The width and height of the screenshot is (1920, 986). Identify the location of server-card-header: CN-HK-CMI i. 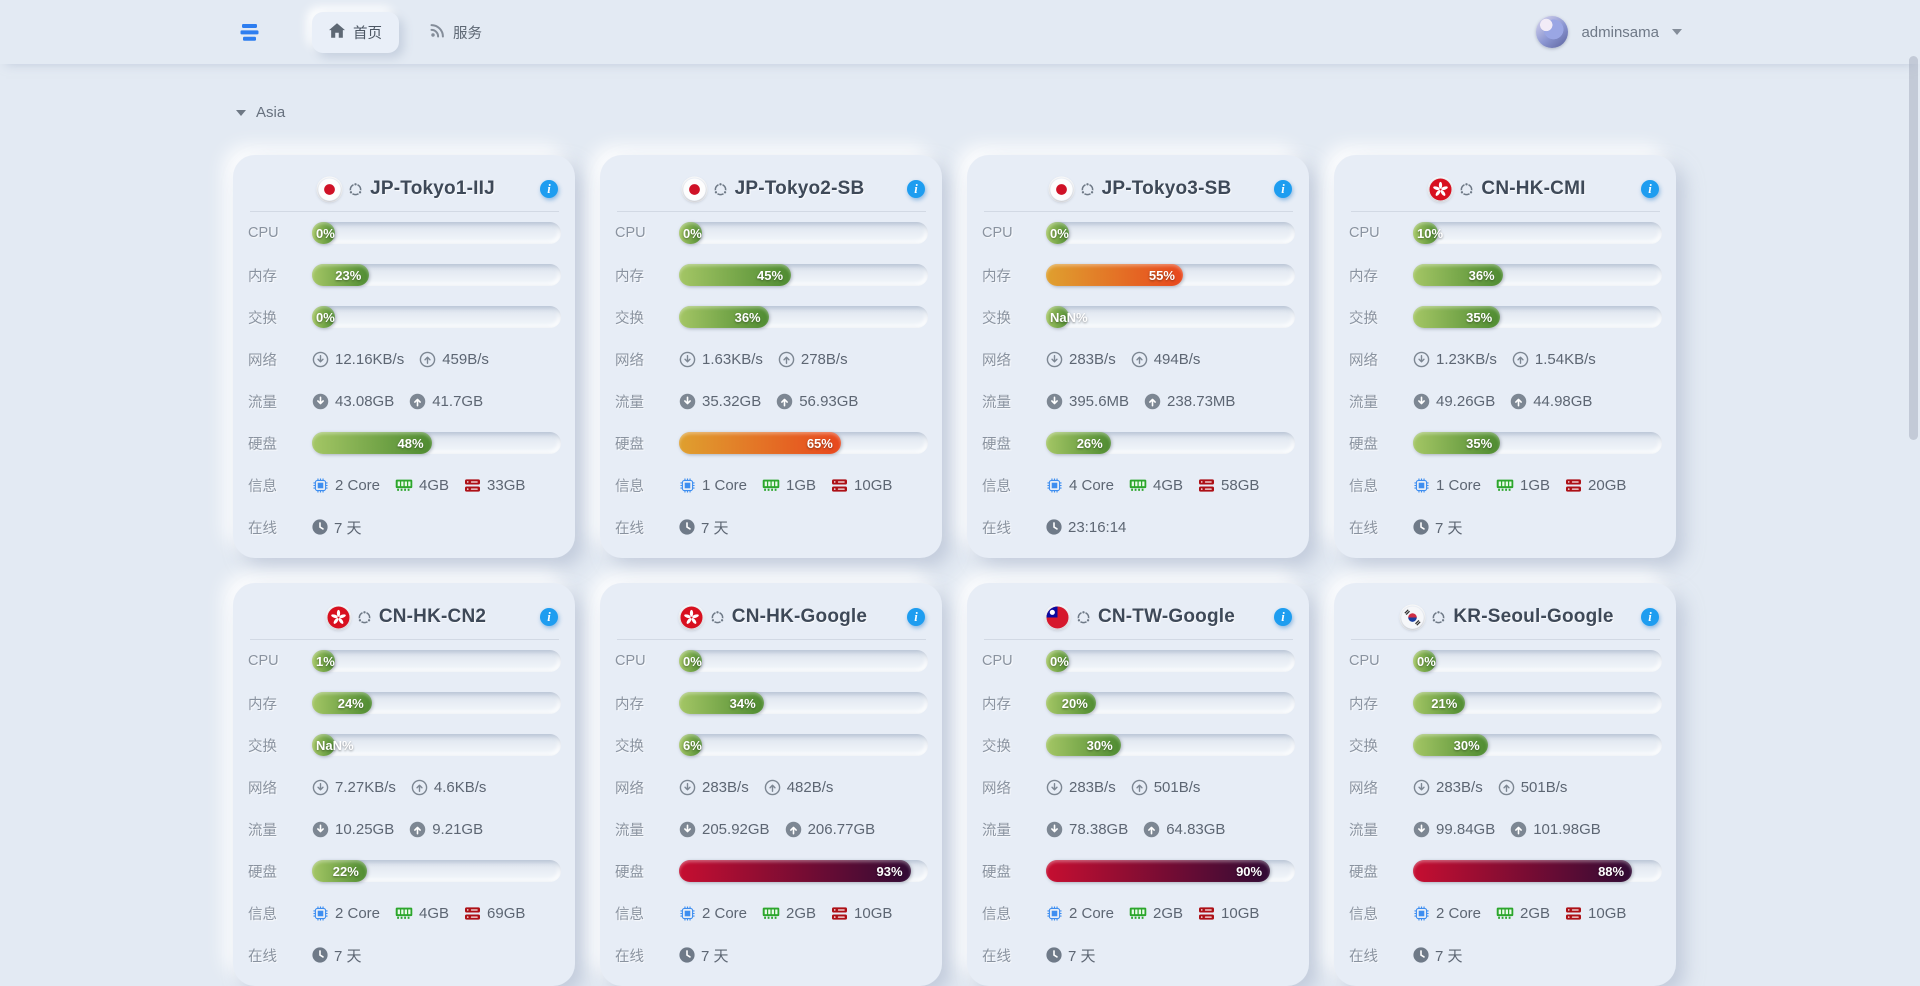
(1507, 189).